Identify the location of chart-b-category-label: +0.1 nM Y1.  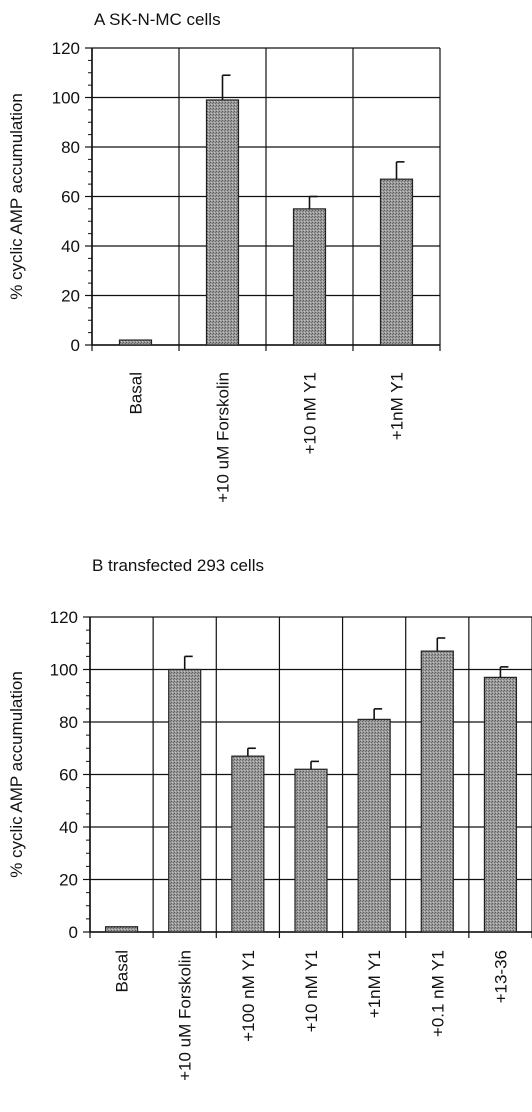
(437, 993).